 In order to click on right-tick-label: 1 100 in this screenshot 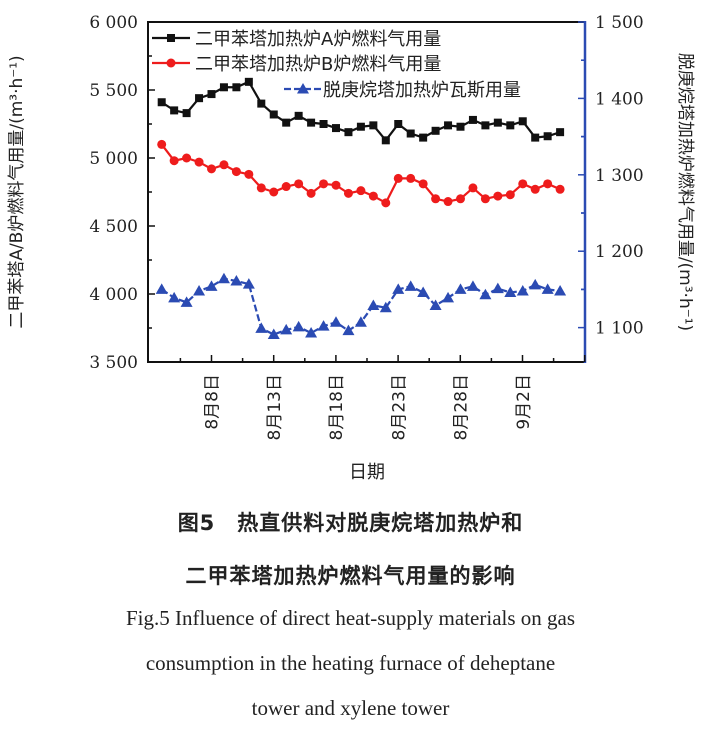, I will do `click(619, 329)`.